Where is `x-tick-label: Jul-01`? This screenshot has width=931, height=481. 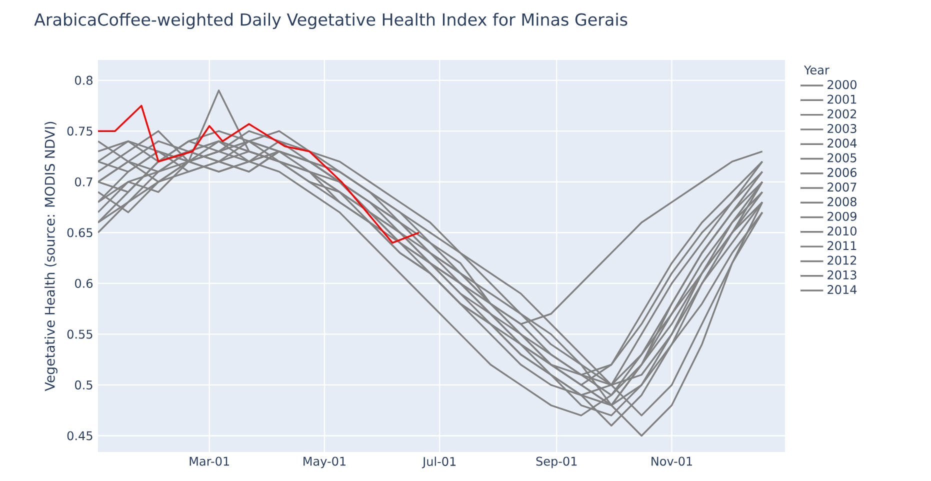
x-tick-label: Jul-01 is located at coordinates (439, 462).